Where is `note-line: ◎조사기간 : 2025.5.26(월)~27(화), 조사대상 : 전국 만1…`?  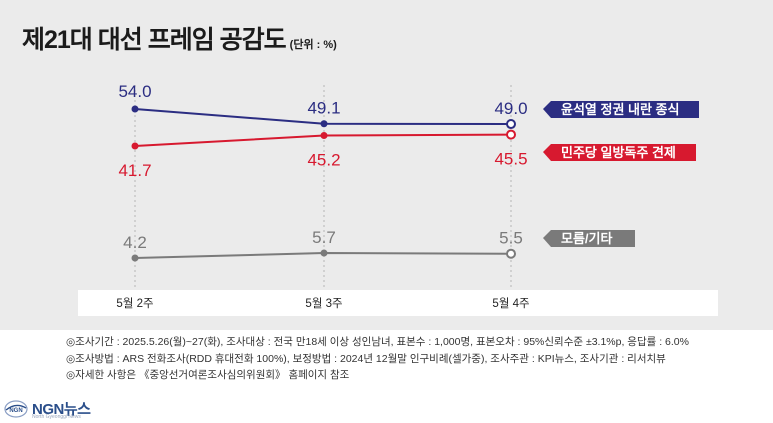
note-line: ◎조사기간 : 2025.5.26(월)~27(화), 조사대상 : 전국 만1… is located at coordinates (377, 342).